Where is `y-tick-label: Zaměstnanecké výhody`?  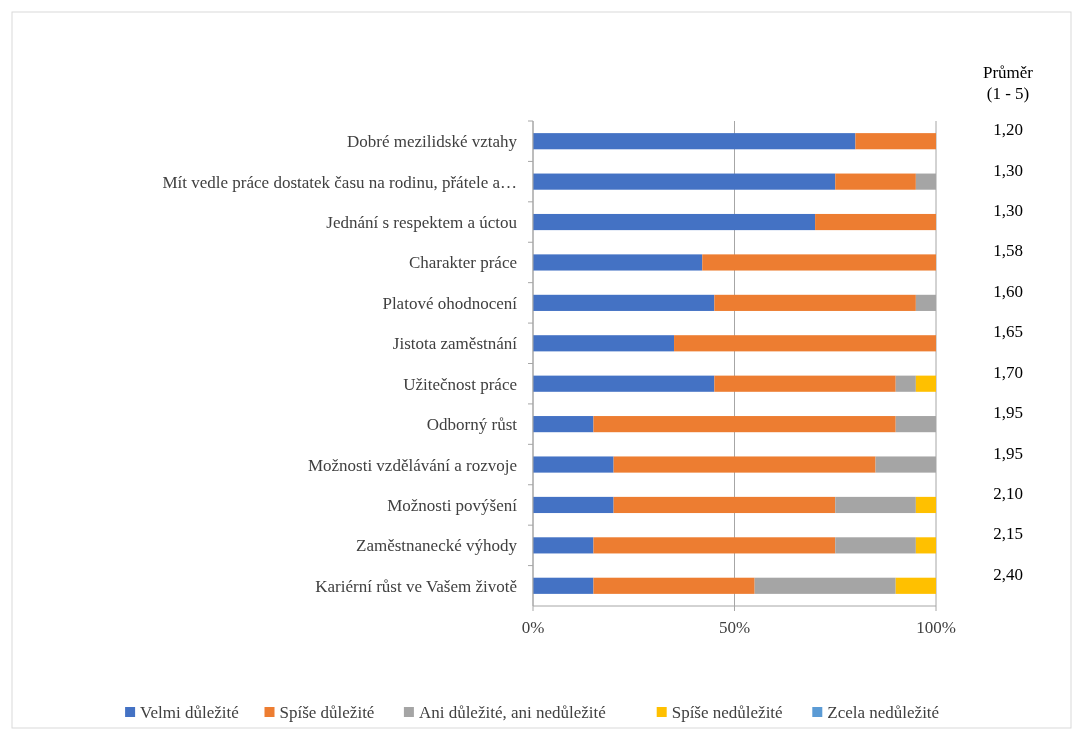
y-tick-label: Zaměstnanecké výhody is located at coordinates (437, 546).